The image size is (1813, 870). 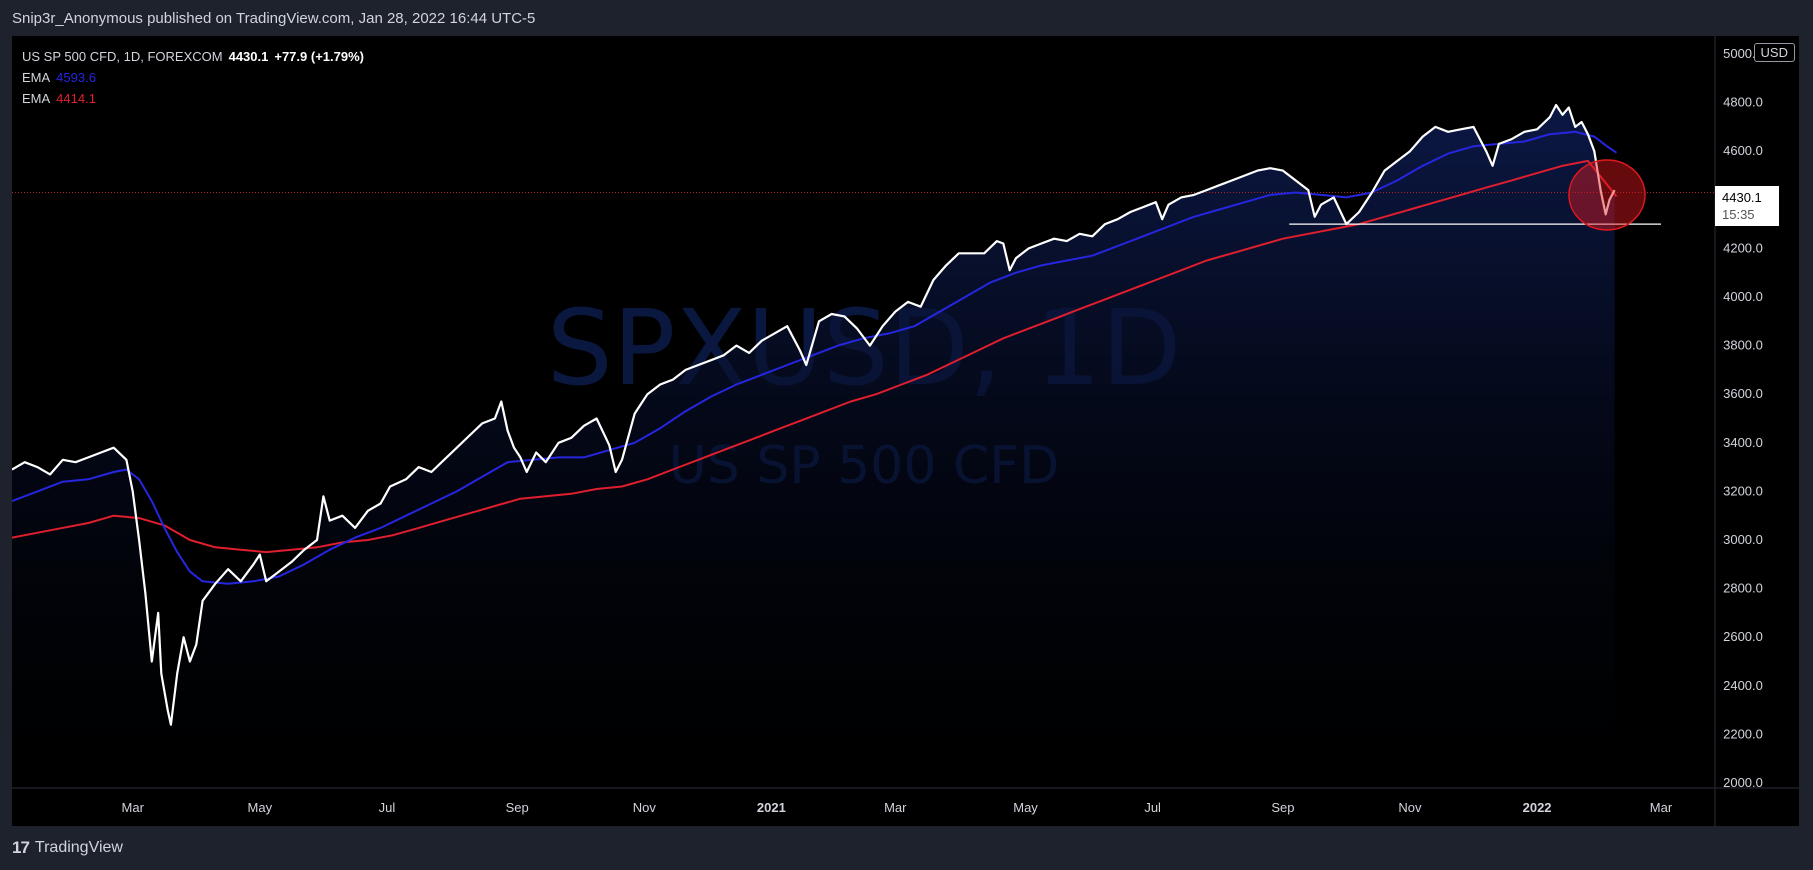 What do you see at coordinates (1743, 150) in the screenshot?
I see `y-tick-label: 4600.0` at bounding box center [1743, 150].